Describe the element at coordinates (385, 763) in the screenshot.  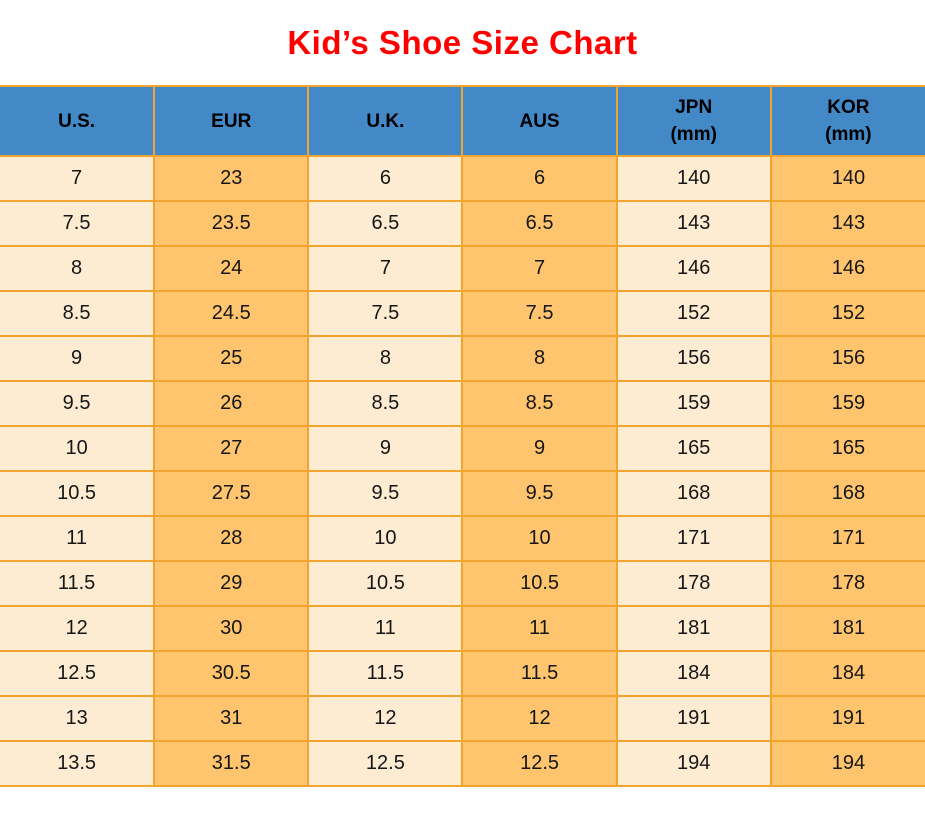
I see `cell-uk: 12.5` at that location.